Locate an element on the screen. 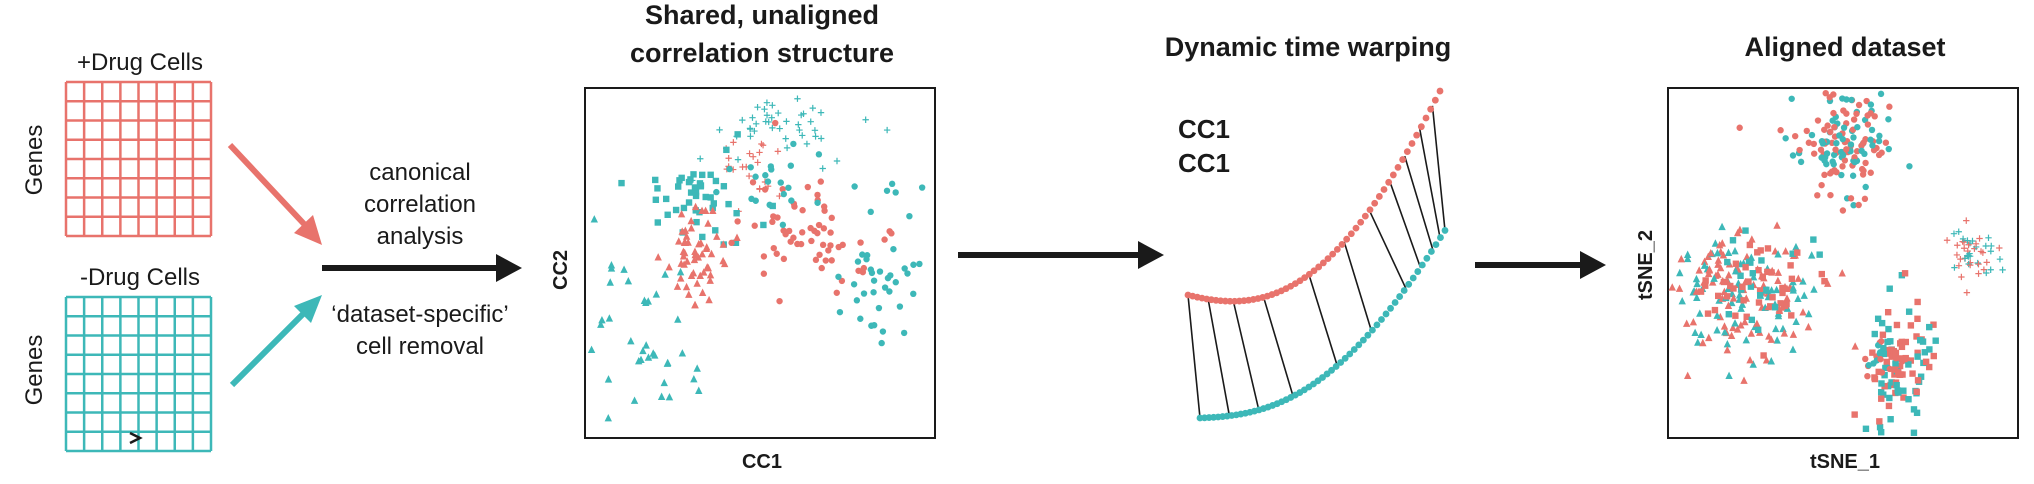 This screenshot has height=484, width=2034. teal-arrow is located at coordinates (275, 341).